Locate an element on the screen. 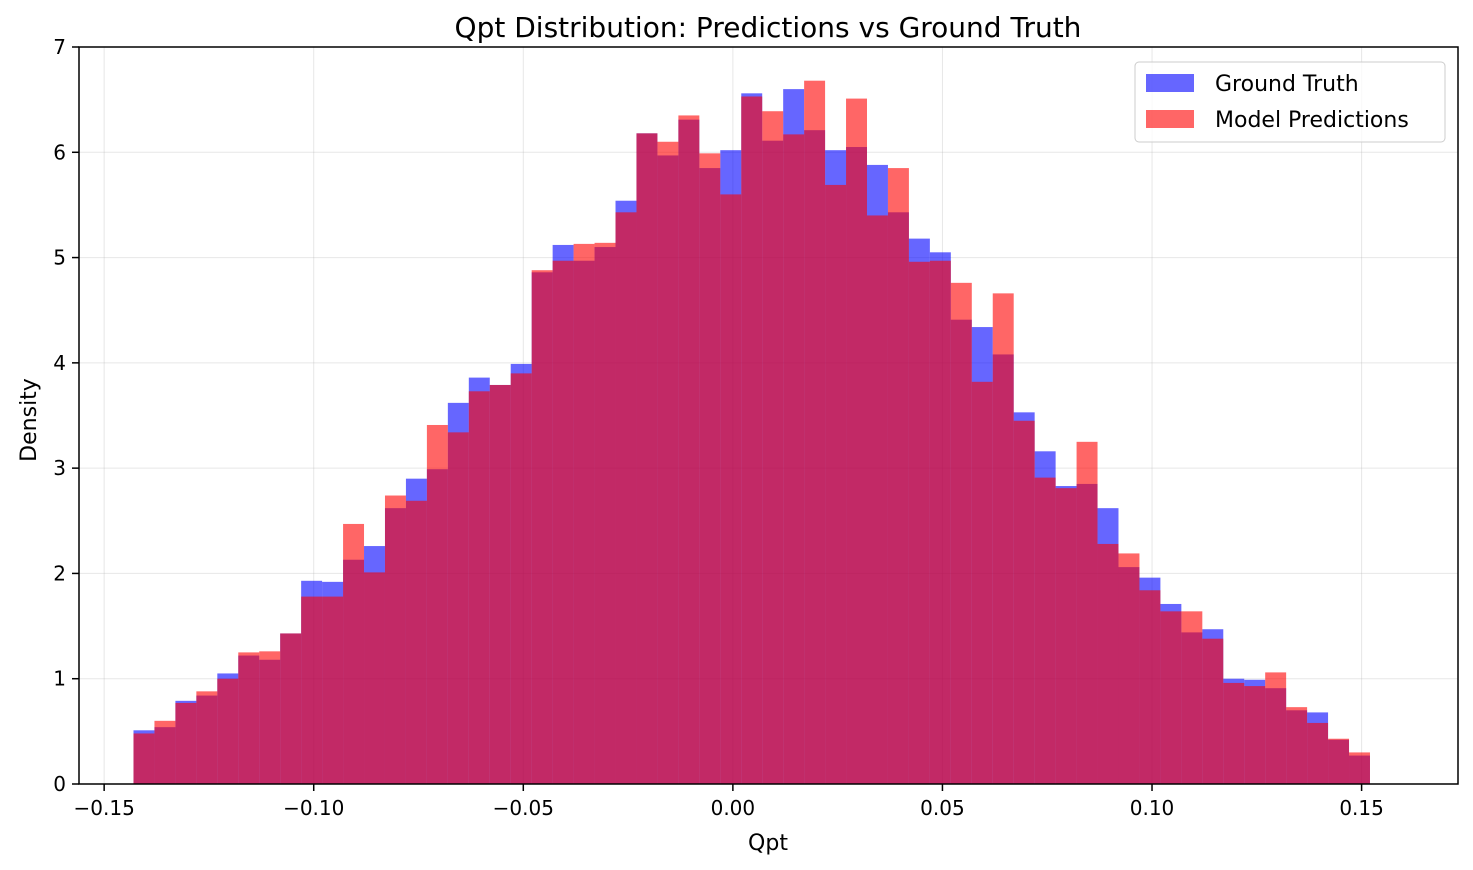 The image size is (1473, 870). x-tick-label: 0.15 is located at coordinates (1361, 808).